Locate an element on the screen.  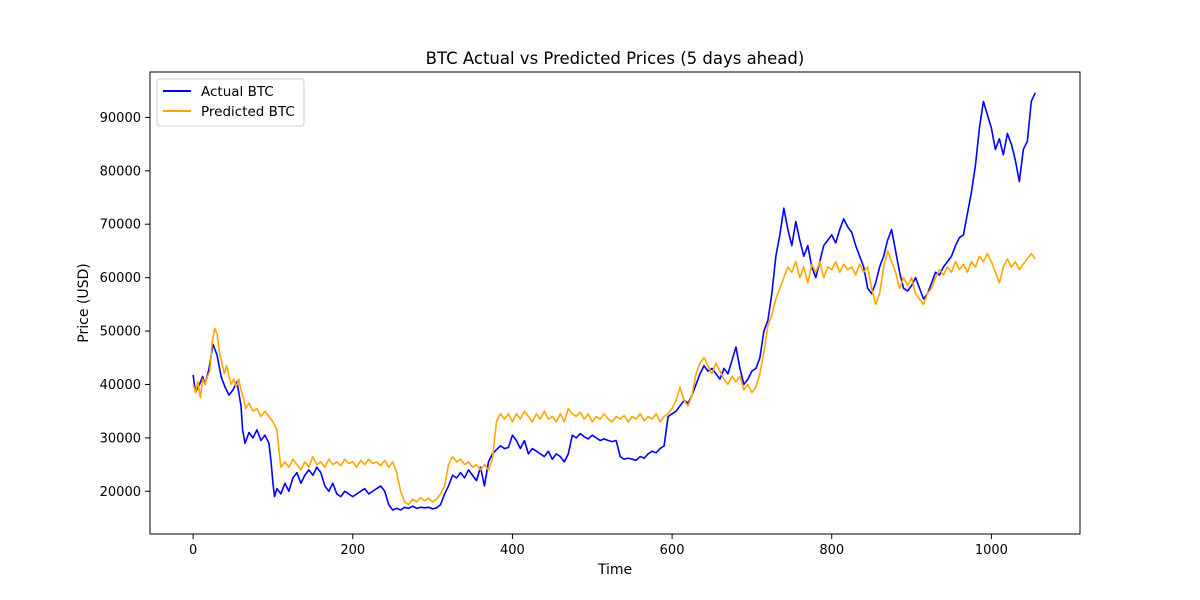
x-tick-label: 600 is located at coordinates (672, 550).